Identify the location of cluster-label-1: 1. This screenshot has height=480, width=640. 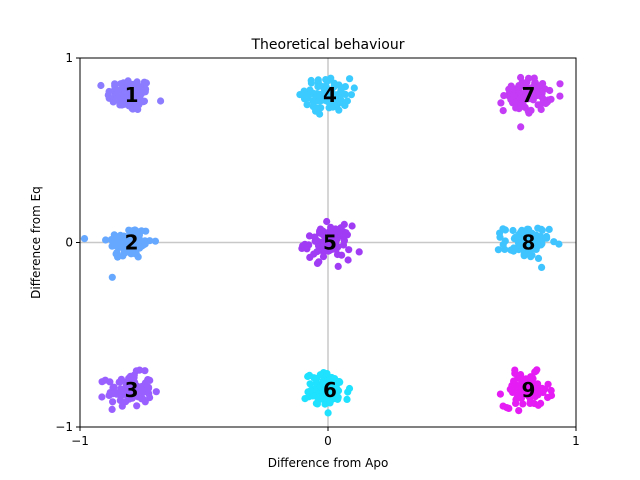
(132, 95).